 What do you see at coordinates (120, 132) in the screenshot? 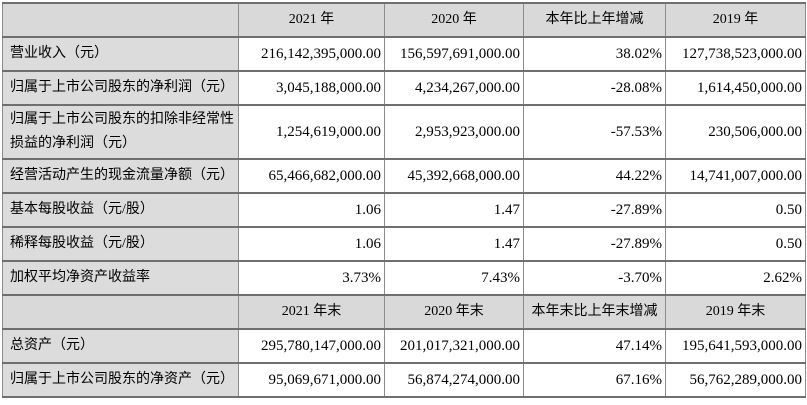
I see `row-label: 归属于上市公司股东的扣除非经常性损益的净利润（元）` at bounding box center [120, 132].